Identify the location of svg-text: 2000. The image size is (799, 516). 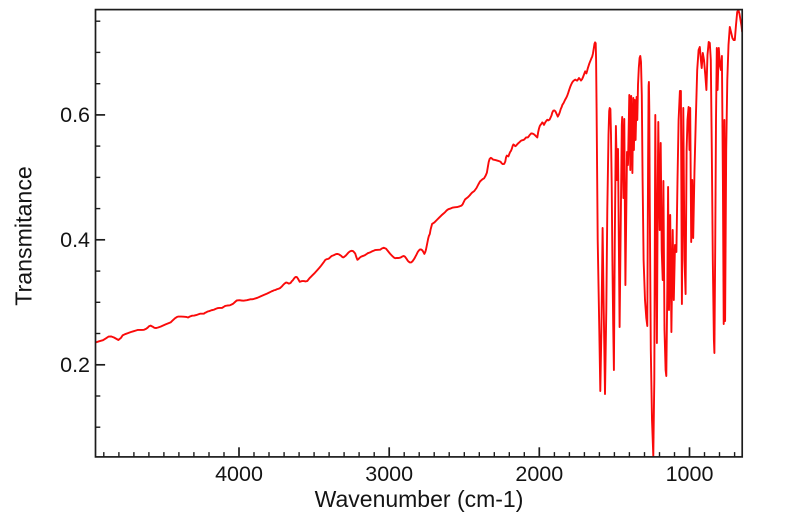
(539, 474).